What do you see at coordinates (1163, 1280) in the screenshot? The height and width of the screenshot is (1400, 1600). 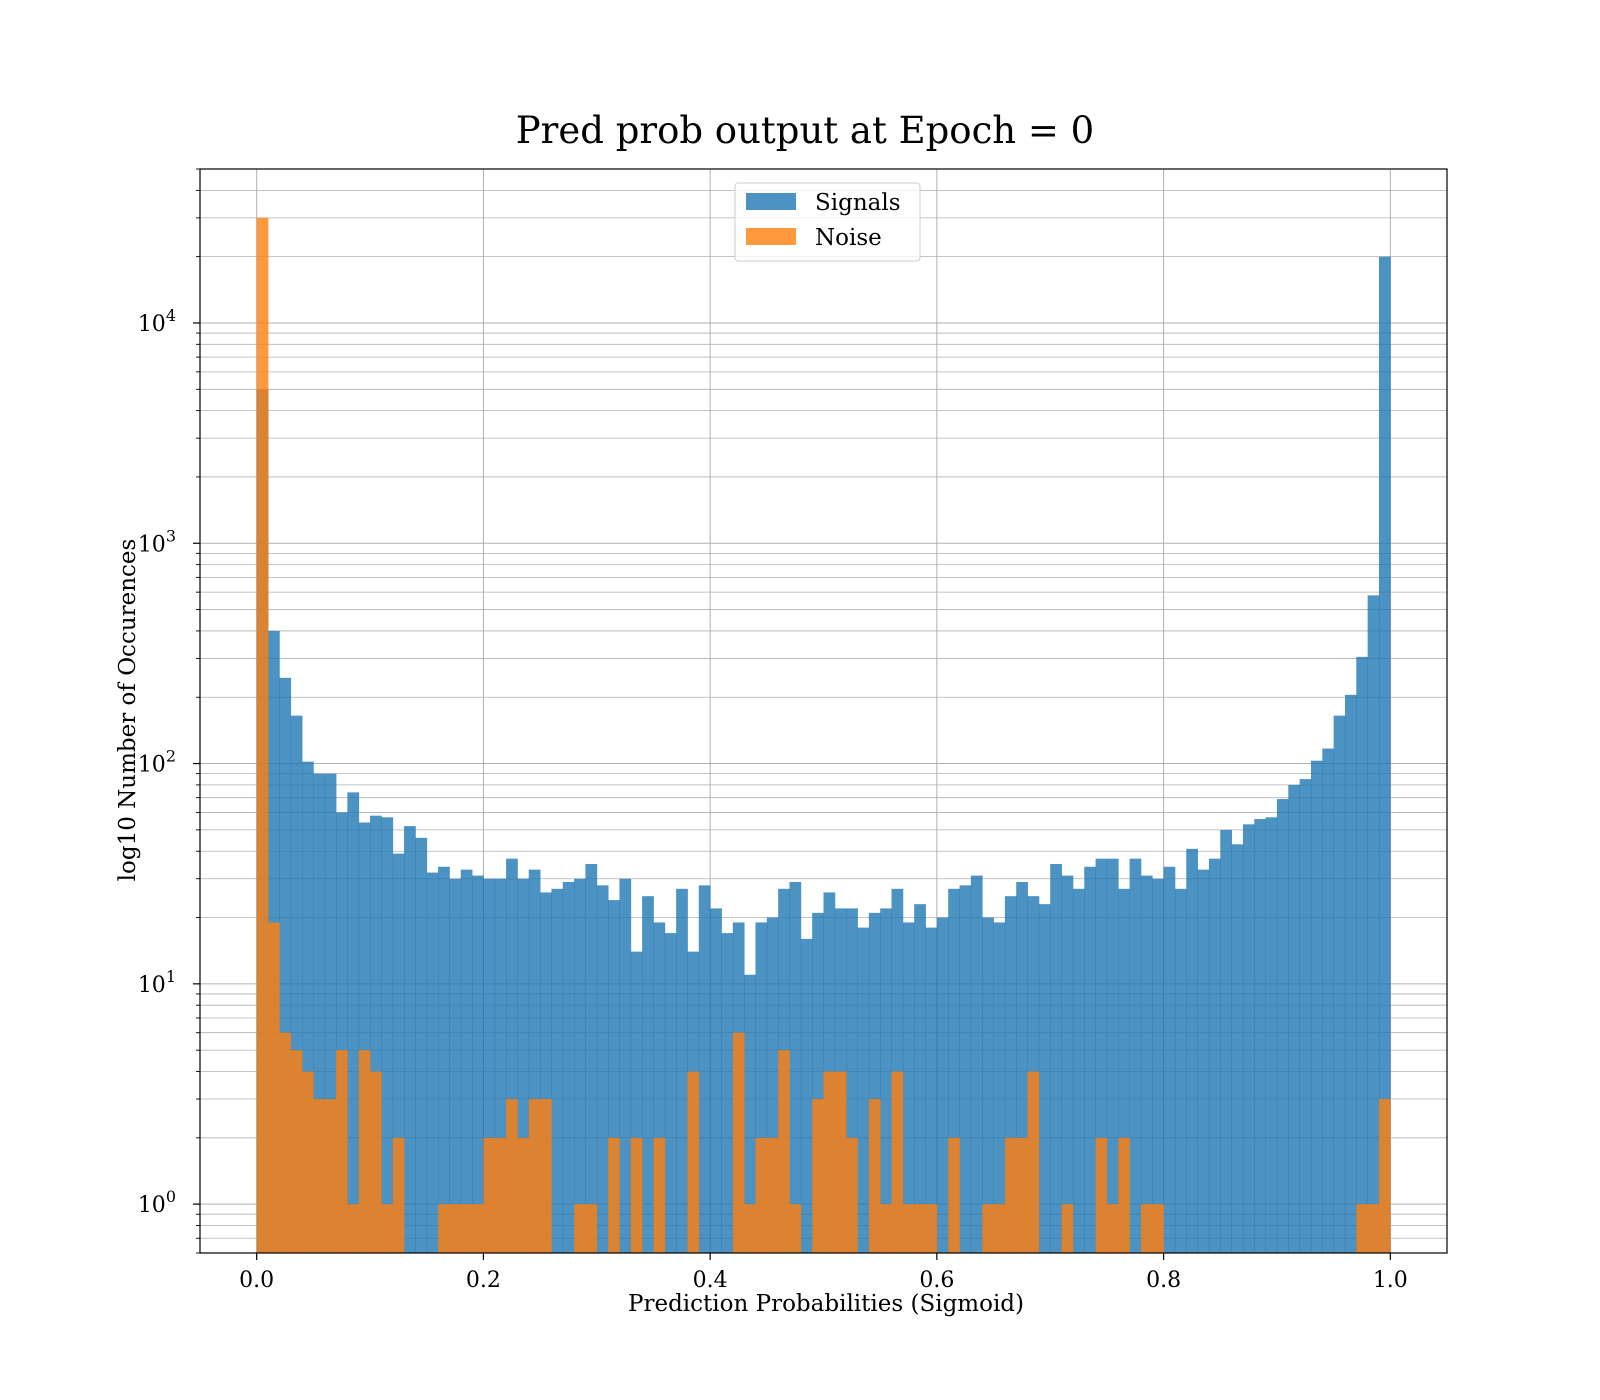 I see `x-tick-label: 0.8` at bounding box center [1163, 1280].